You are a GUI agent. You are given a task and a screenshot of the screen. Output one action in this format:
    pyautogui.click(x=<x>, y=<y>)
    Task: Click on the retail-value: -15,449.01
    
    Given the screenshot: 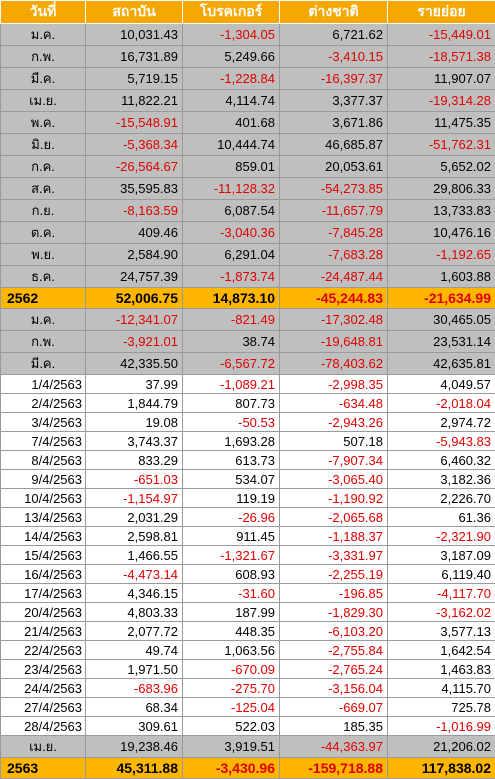 What is the action you would take?
    pyautogui.click(x=441, y=35)
    